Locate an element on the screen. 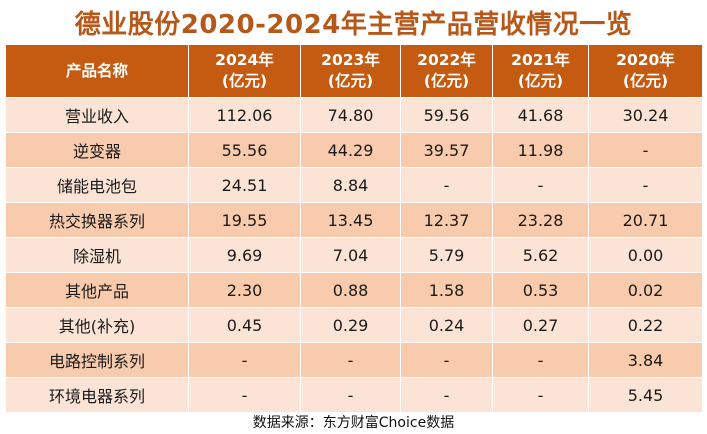 The image size is (707, 434). table-cell: 0.27 is located at coordinates (540, 325).